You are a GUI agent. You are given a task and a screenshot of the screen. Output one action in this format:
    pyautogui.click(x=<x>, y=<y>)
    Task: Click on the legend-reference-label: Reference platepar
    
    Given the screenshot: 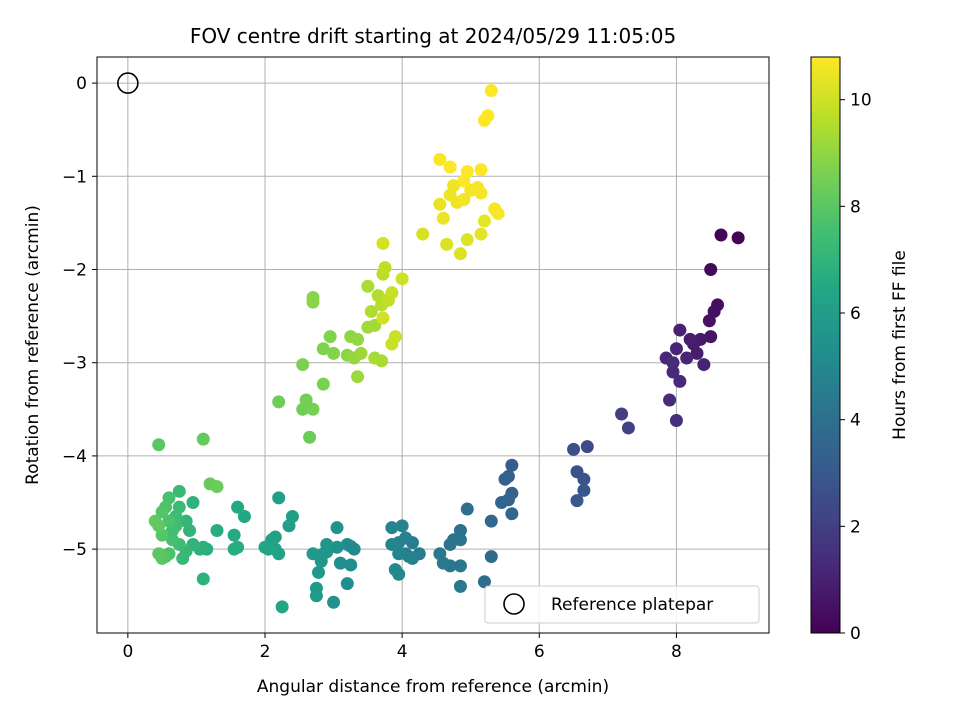 What is the action you would take?
    pyautogui.click(x=632, y=605)
    